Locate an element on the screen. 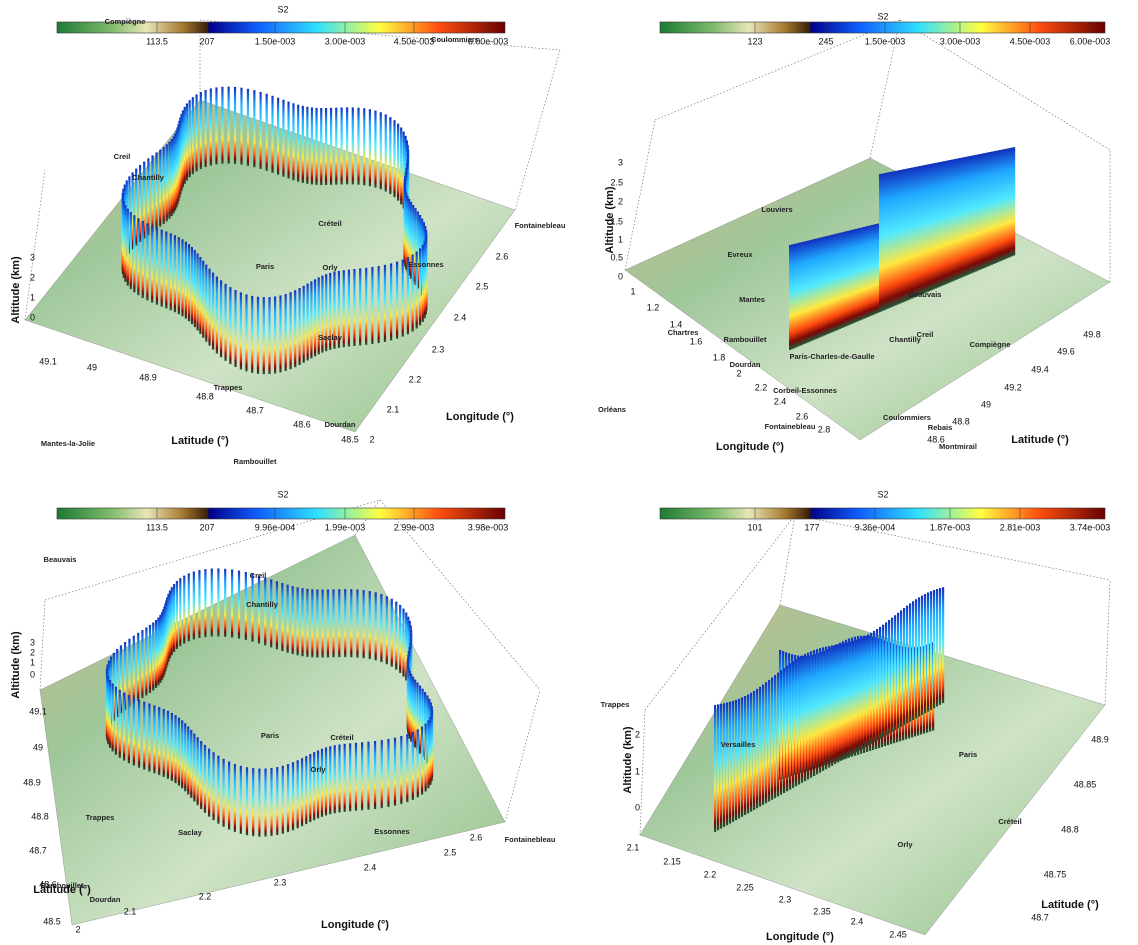  lat-tick-label: 49 is located at coordinates (38, 747).